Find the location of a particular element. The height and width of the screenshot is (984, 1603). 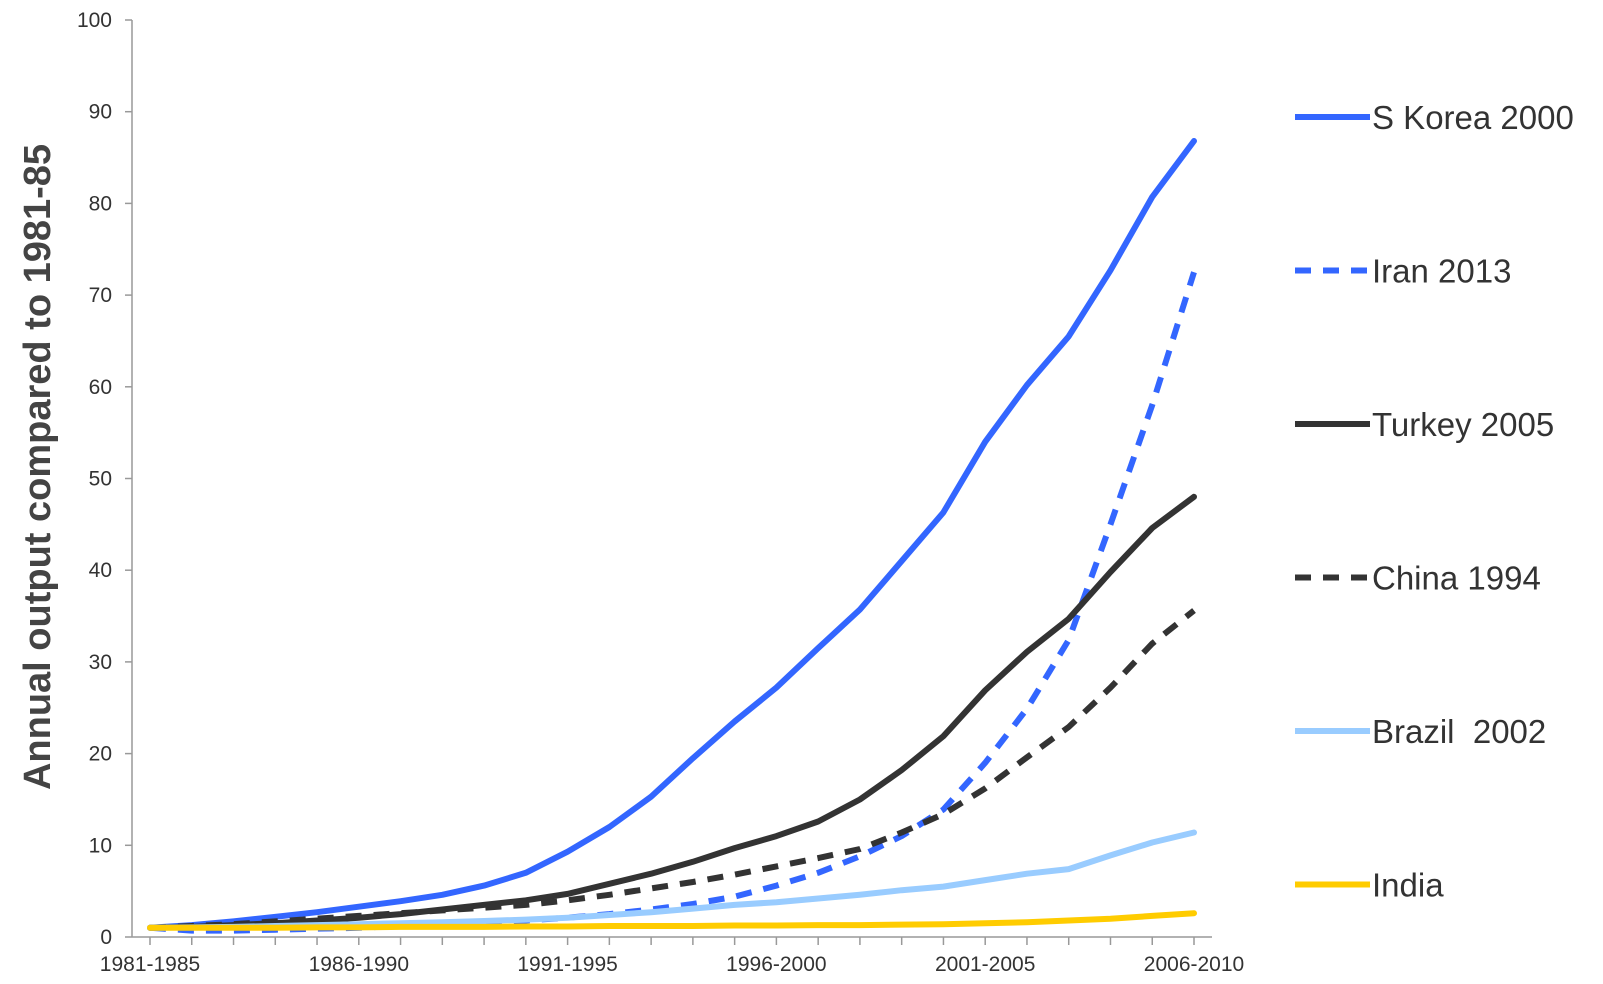

y-tick-label: 60 is located at coordinates (100, 387).